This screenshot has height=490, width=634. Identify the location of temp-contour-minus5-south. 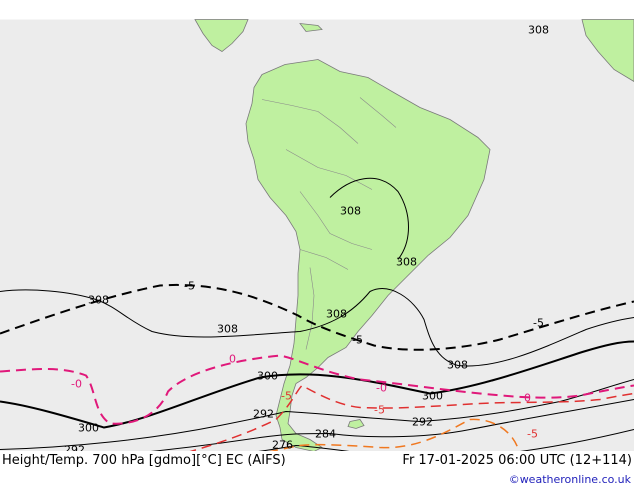
(386, 425).